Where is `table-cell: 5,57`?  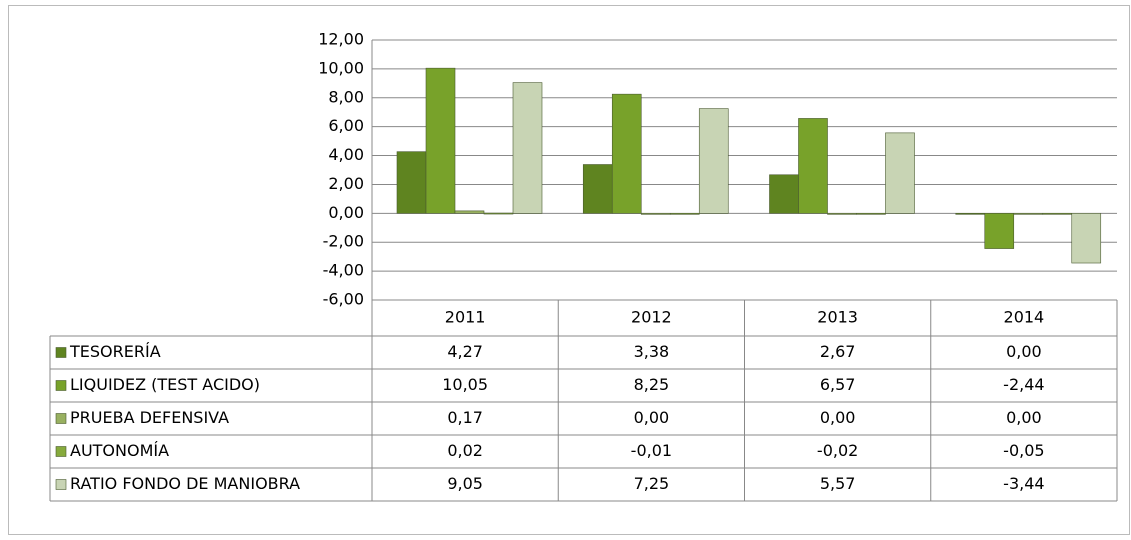 table-cell: 5,57 is located at coordinates (838, 483).